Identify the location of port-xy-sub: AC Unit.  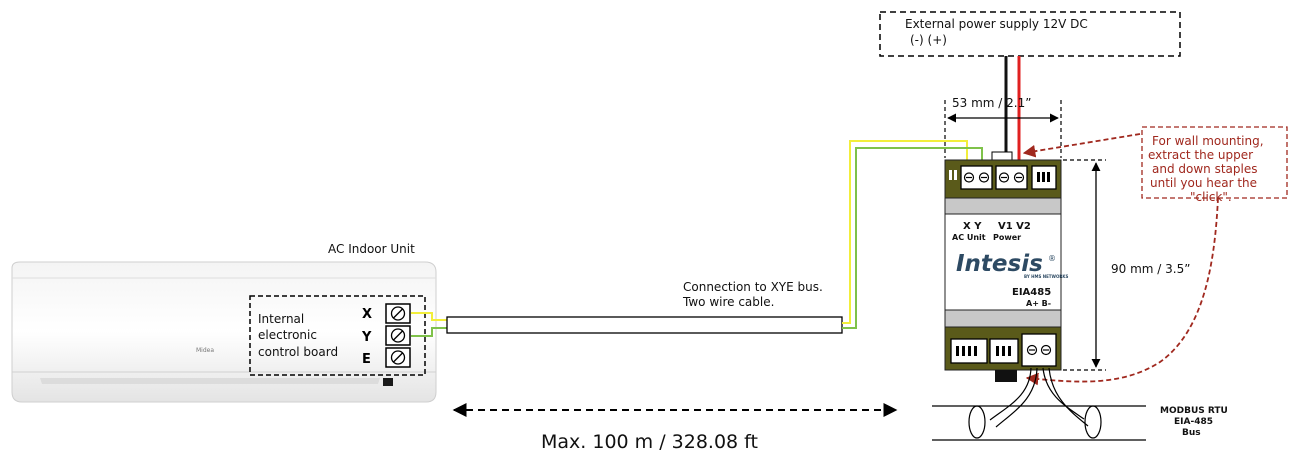
(969, 237).